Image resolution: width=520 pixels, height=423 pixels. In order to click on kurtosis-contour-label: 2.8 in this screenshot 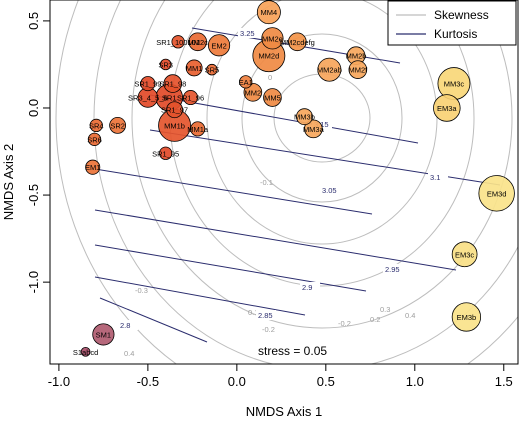, I will do `click(125, 325)`.